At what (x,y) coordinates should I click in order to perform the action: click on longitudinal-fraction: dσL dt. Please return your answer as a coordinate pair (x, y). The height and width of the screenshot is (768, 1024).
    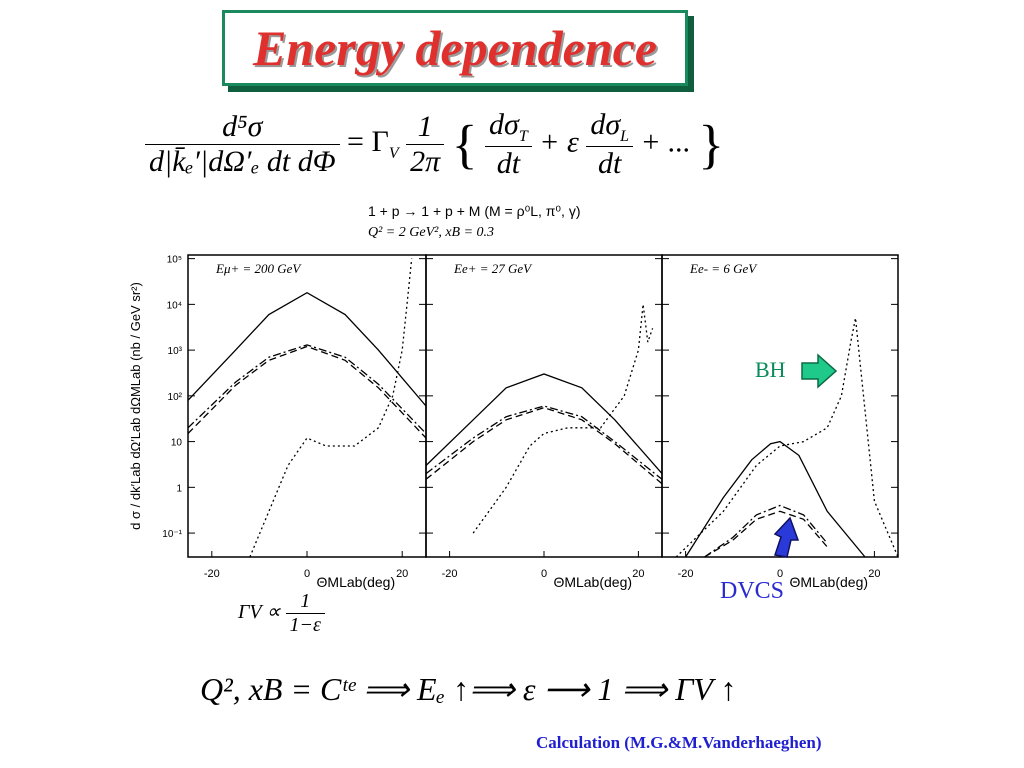
    Looking at the image, I should click on (610, 144).